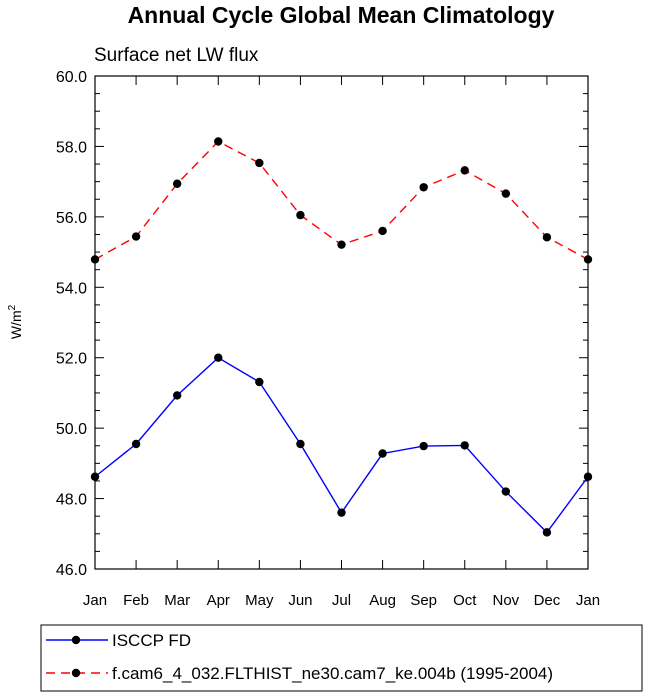  Describe the element at coordinates (136, 600) in the screenshot. I see `x-tick-label: Feb` at that location.